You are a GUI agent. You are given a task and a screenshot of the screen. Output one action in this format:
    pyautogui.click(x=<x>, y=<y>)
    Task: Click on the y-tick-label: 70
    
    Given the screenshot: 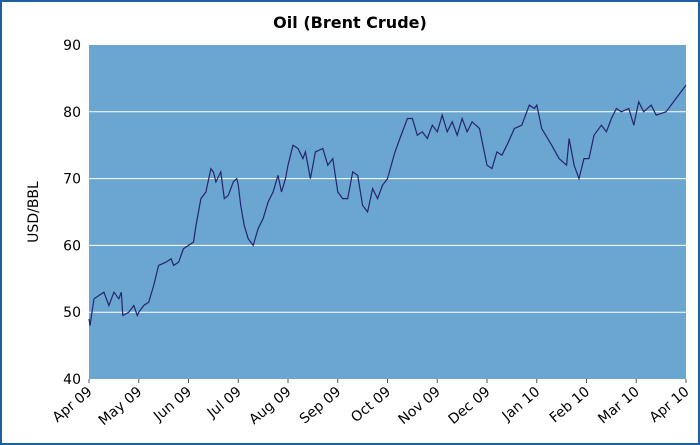 What is the action you would take?
    pyautogui.click(x=72, y=180)
    